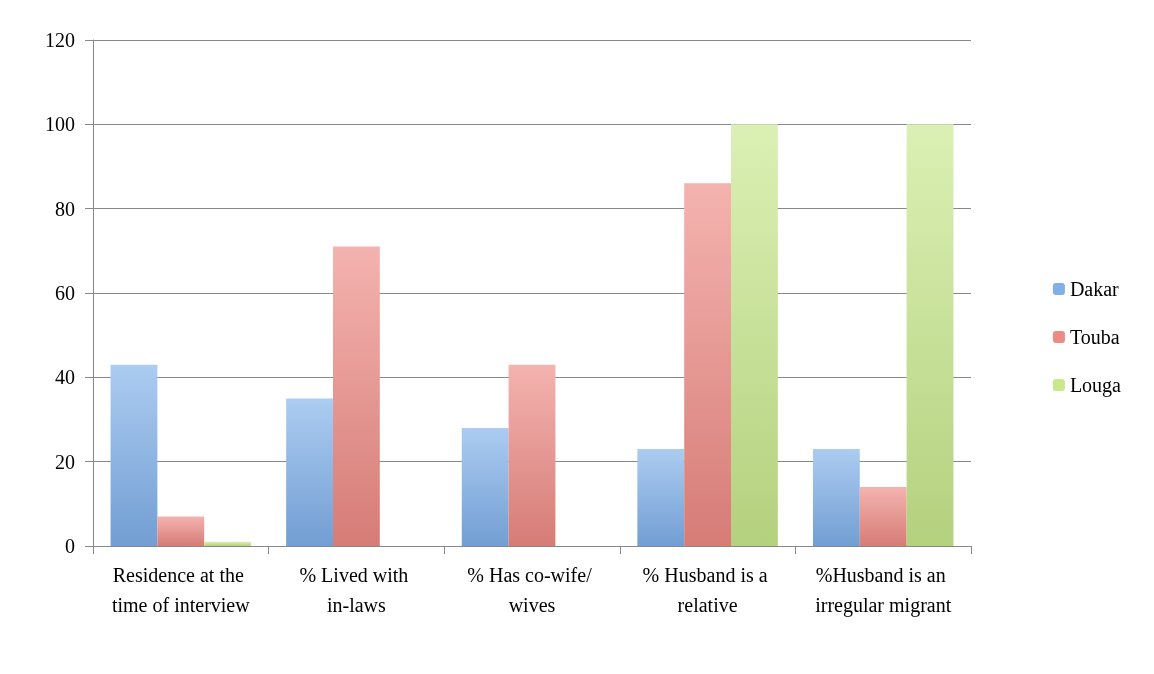 The height and width of the screenshot is (674, 1154). Describe the element at coordinates (883, 590) in the screenshot. I see `x-tick-label: %Husband is an irregular migrant` at that location.